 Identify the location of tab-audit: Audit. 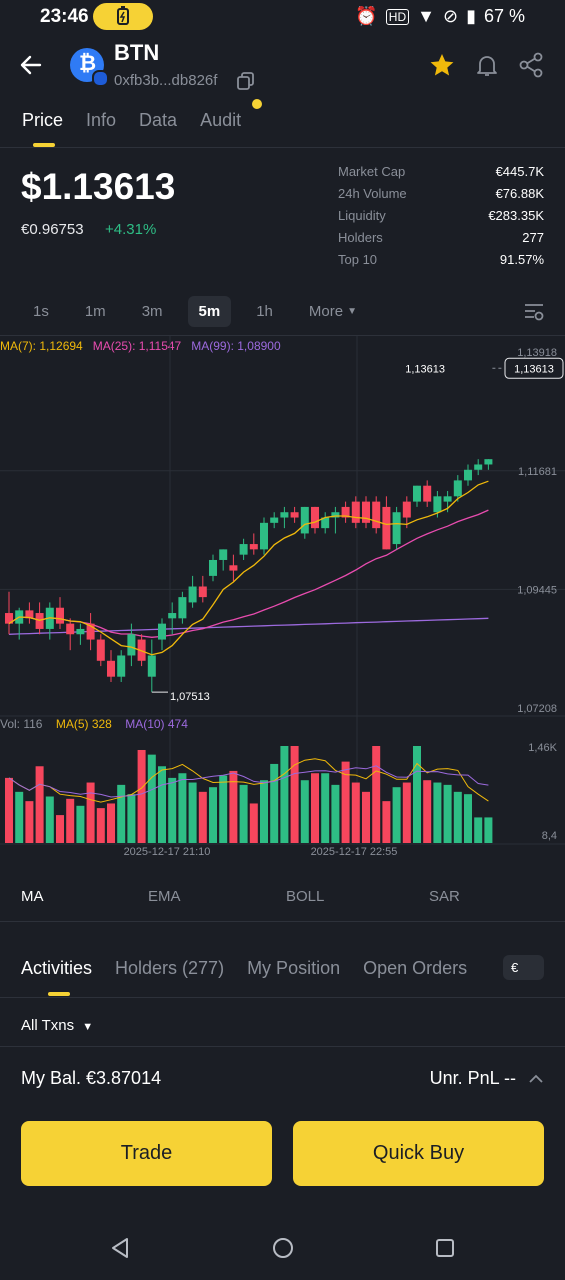
(221, 120).